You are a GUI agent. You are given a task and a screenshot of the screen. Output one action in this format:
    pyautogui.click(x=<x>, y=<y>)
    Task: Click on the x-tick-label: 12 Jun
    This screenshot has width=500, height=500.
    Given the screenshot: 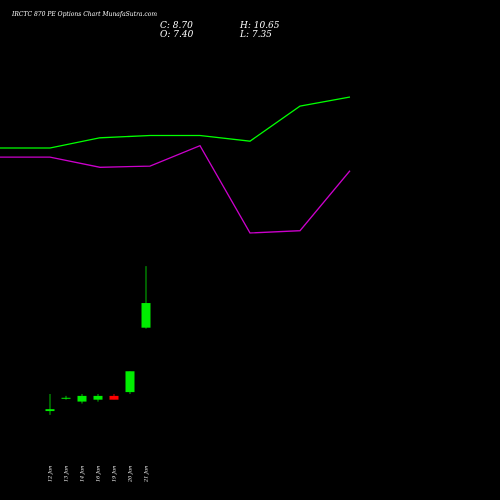 What is the action you would take?
    pyautogui.click(x=51, y=474)
    